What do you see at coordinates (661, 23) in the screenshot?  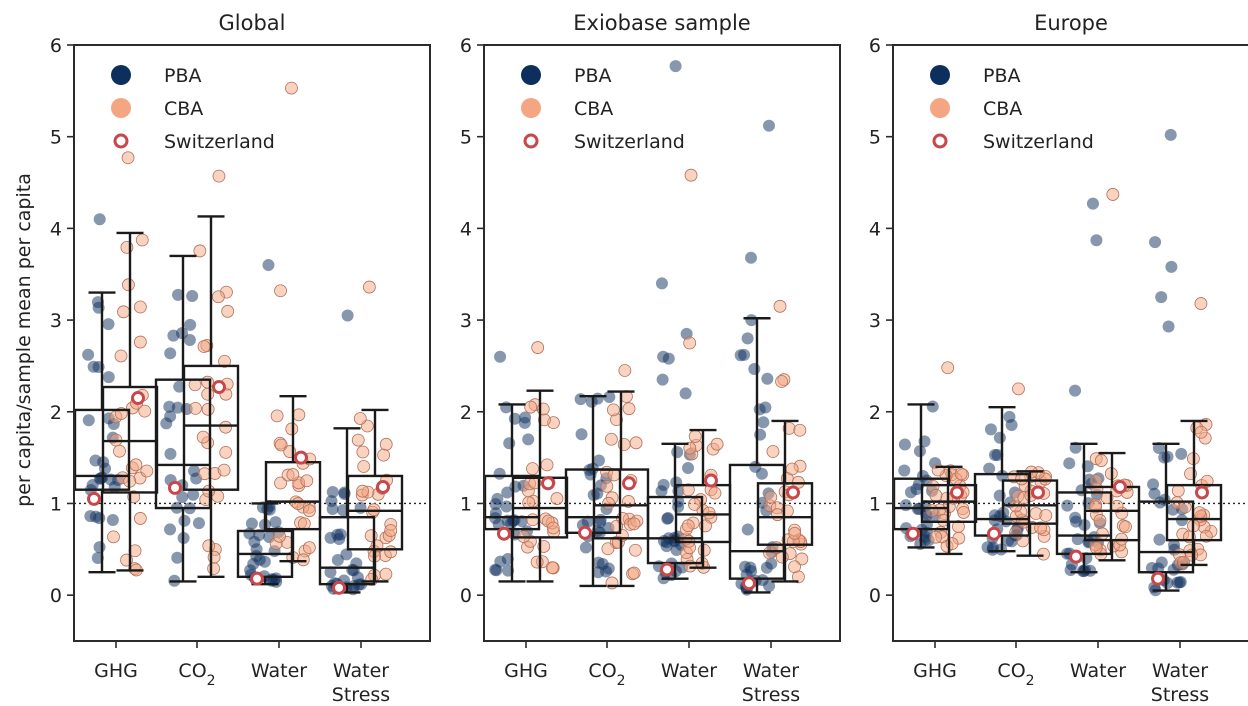 I see `panel-title: Exiobase sample` at bounding box center [661, 23].